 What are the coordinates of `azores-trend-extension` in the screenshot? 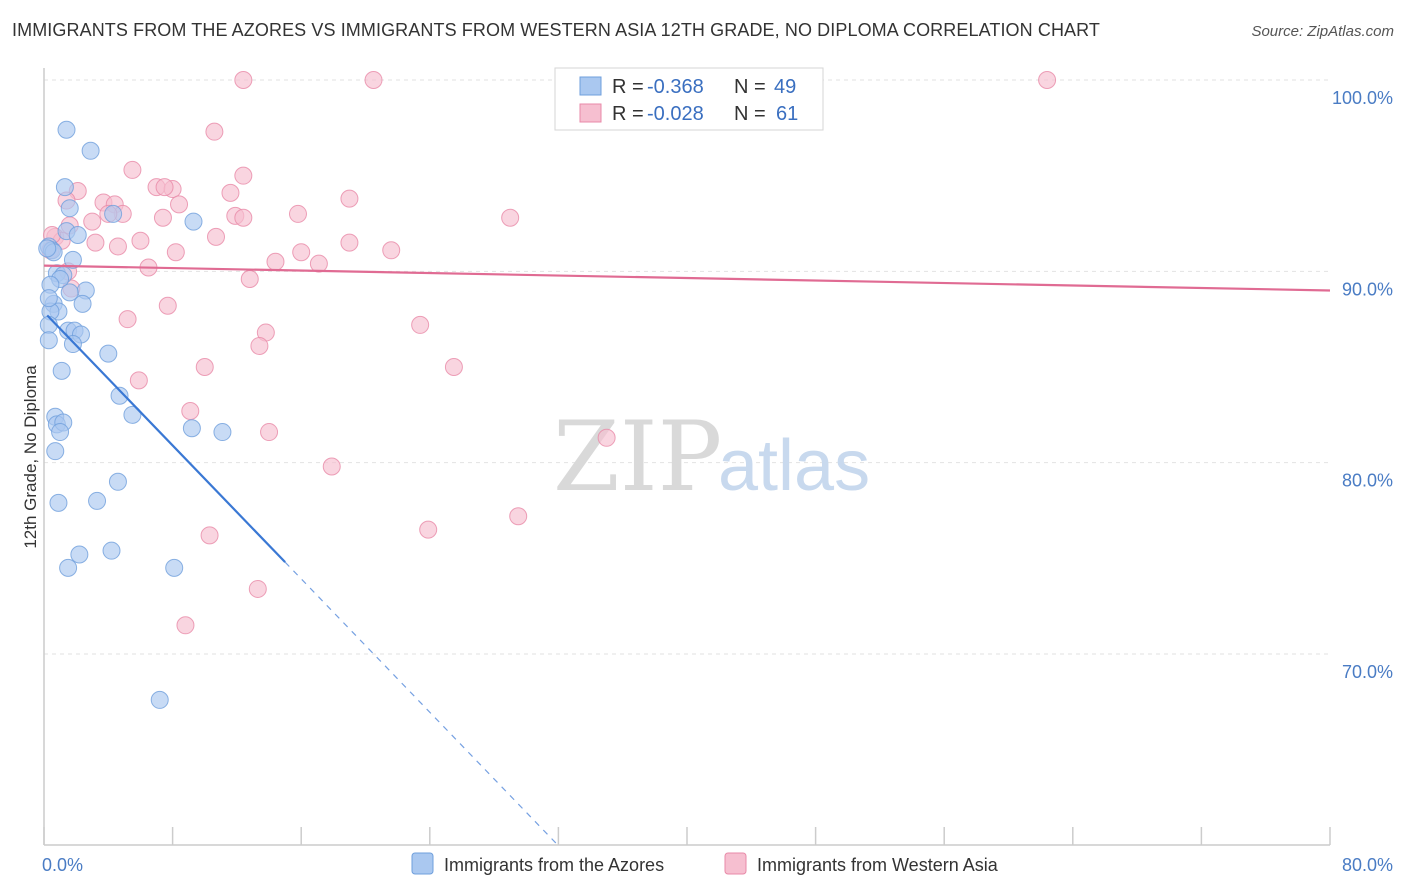 It's located at (421, 704).